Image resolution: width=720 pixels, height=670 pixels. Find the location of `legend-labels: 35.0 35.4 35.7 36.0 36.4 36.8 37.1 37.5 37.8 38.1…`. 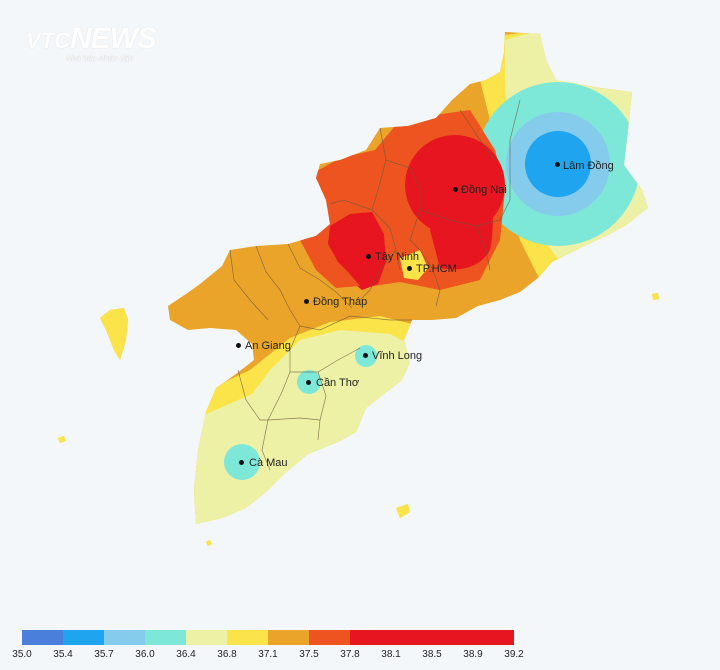

legend-labels: 35.0 35.4 35.7 36.0 36.4 36.8 37.1 37.5 37.8 38.1… is located at coordinates (267, 657).